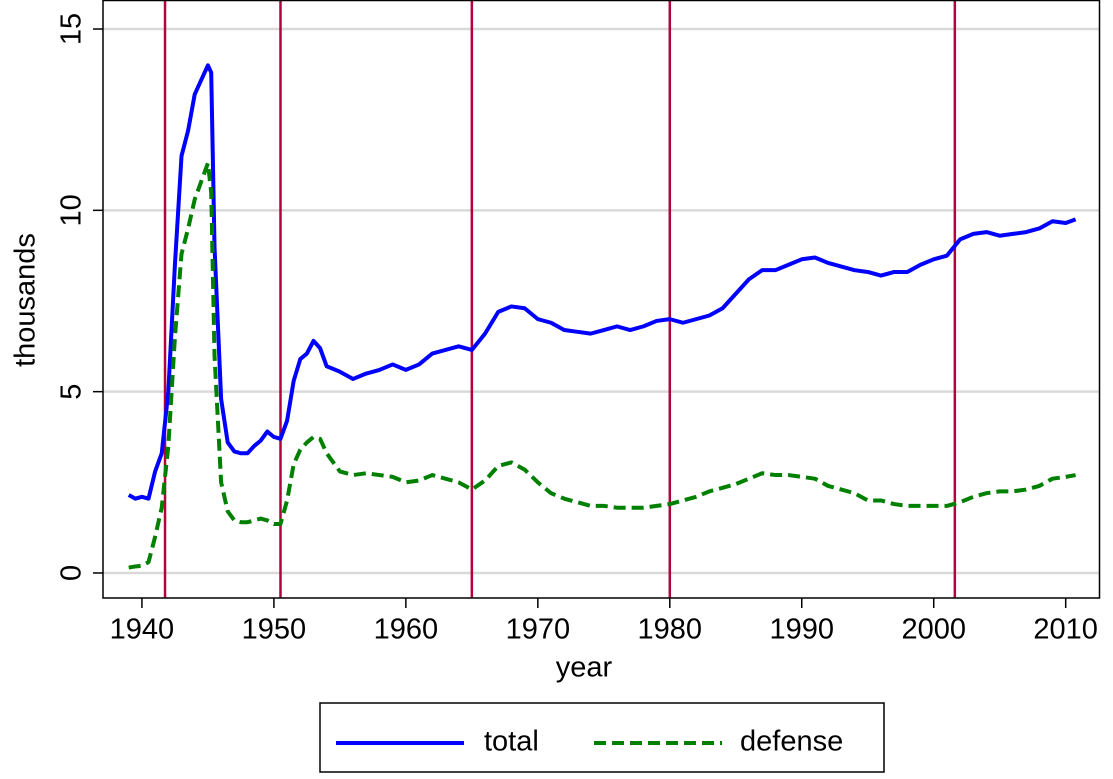 This screenshot has height=779, width=1113. What do you see at coordinates (670, 630) in the screenshot?
I see `x-tick-label: 1980` at bounding box center [670, 630].